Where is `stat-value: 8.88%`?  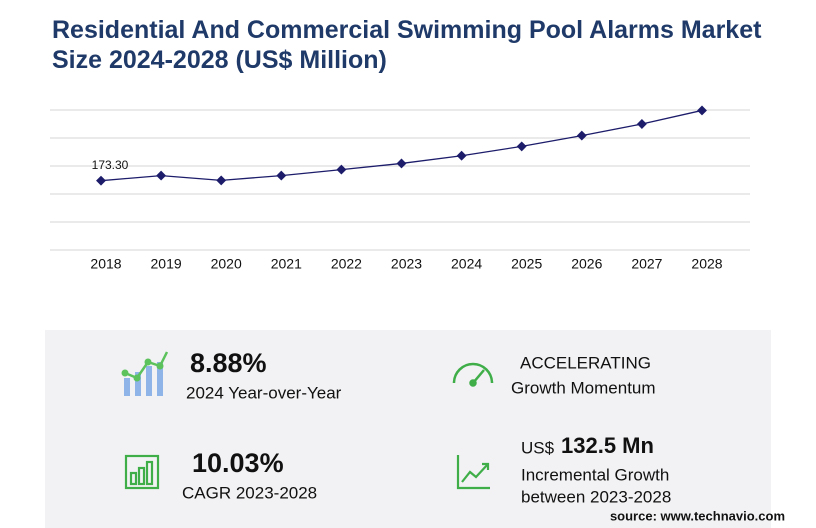
stat-value: 8.88% is located at coordinates (228, 363).